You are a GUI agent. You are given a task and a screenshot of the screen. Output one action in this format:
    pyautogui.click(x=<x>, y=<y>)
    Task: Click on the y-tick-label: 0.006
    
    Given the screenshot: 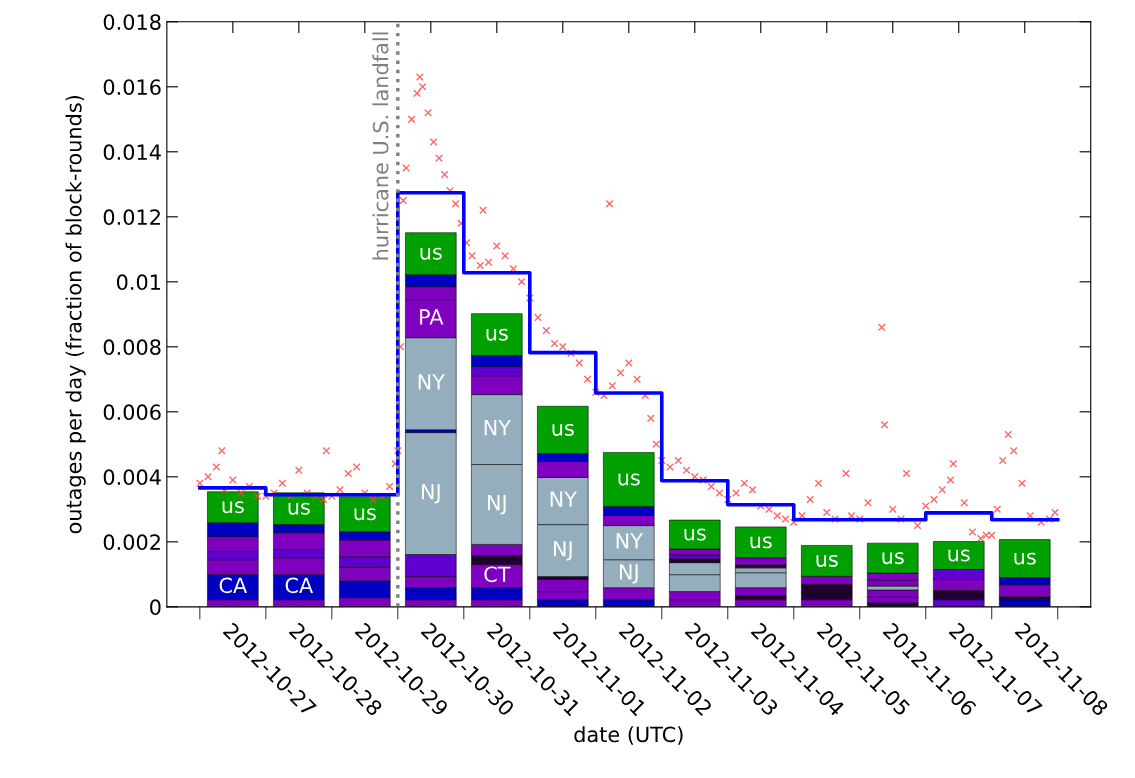 What is the action you would take?
    pyautogui.click(x=132, y=412)
    